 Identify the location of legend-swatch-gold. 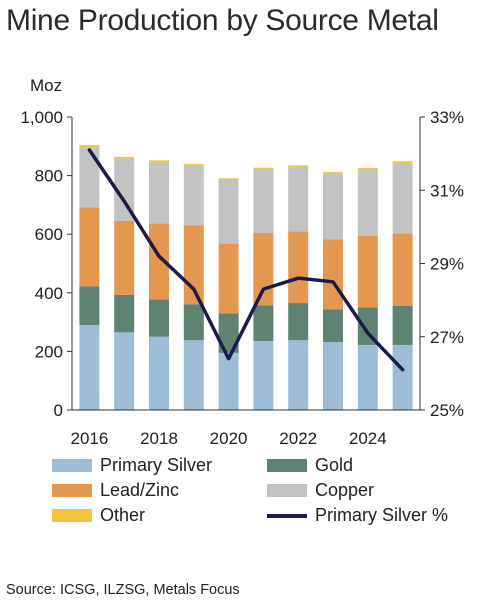
(287, 465).